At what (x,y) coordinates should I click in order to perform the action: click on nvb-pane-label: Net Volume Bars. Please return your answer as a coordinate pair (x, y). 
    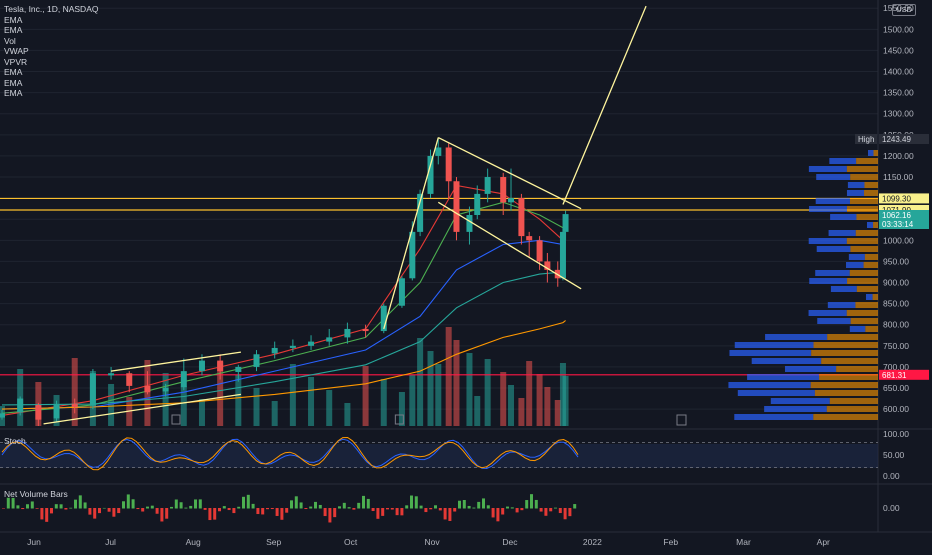
    Looking at the image, I should click on (36, 494).